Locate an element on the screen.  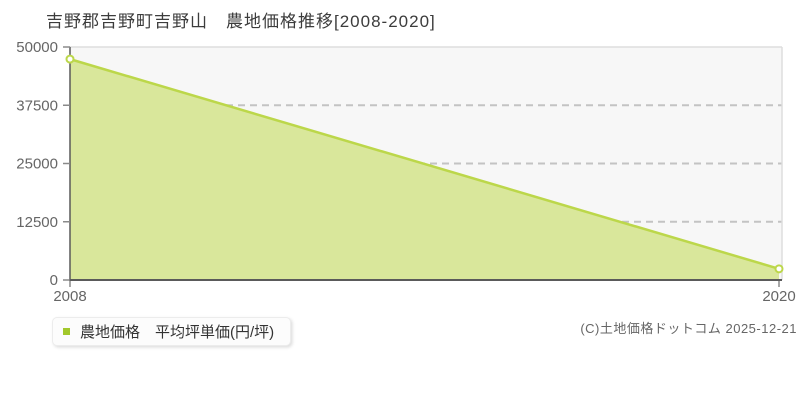
y-tick-label: 37500 is located at coordinates (37, 105).